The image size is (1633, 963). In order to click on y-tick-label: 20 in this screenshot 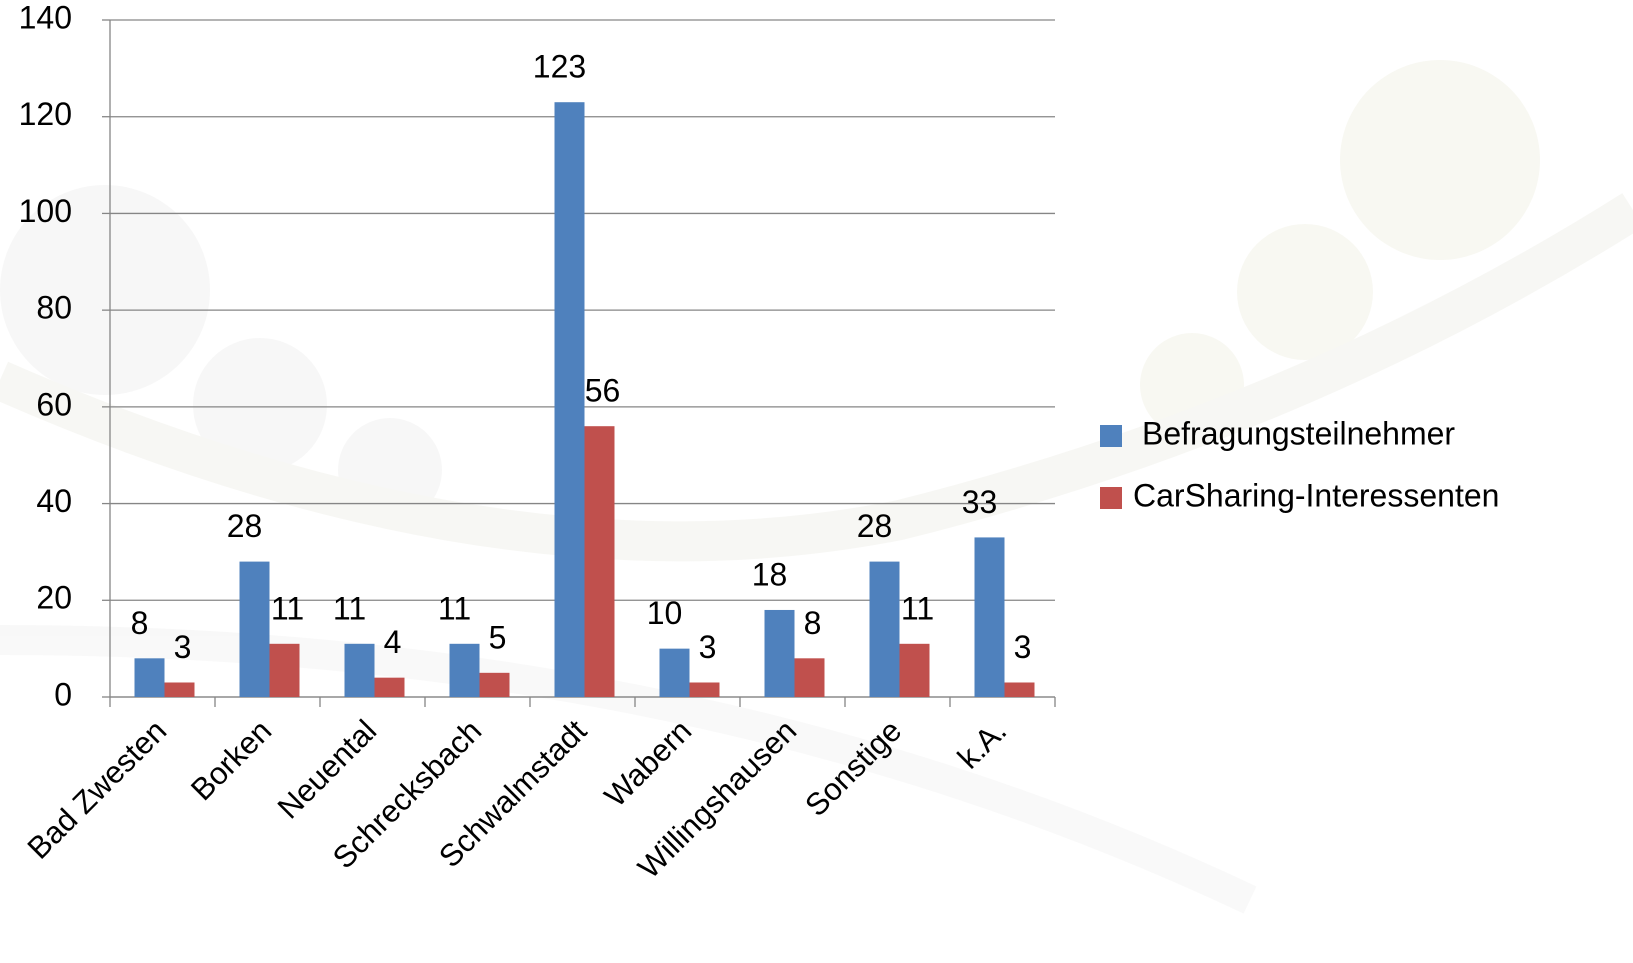, I will do `click(54, 598)`.